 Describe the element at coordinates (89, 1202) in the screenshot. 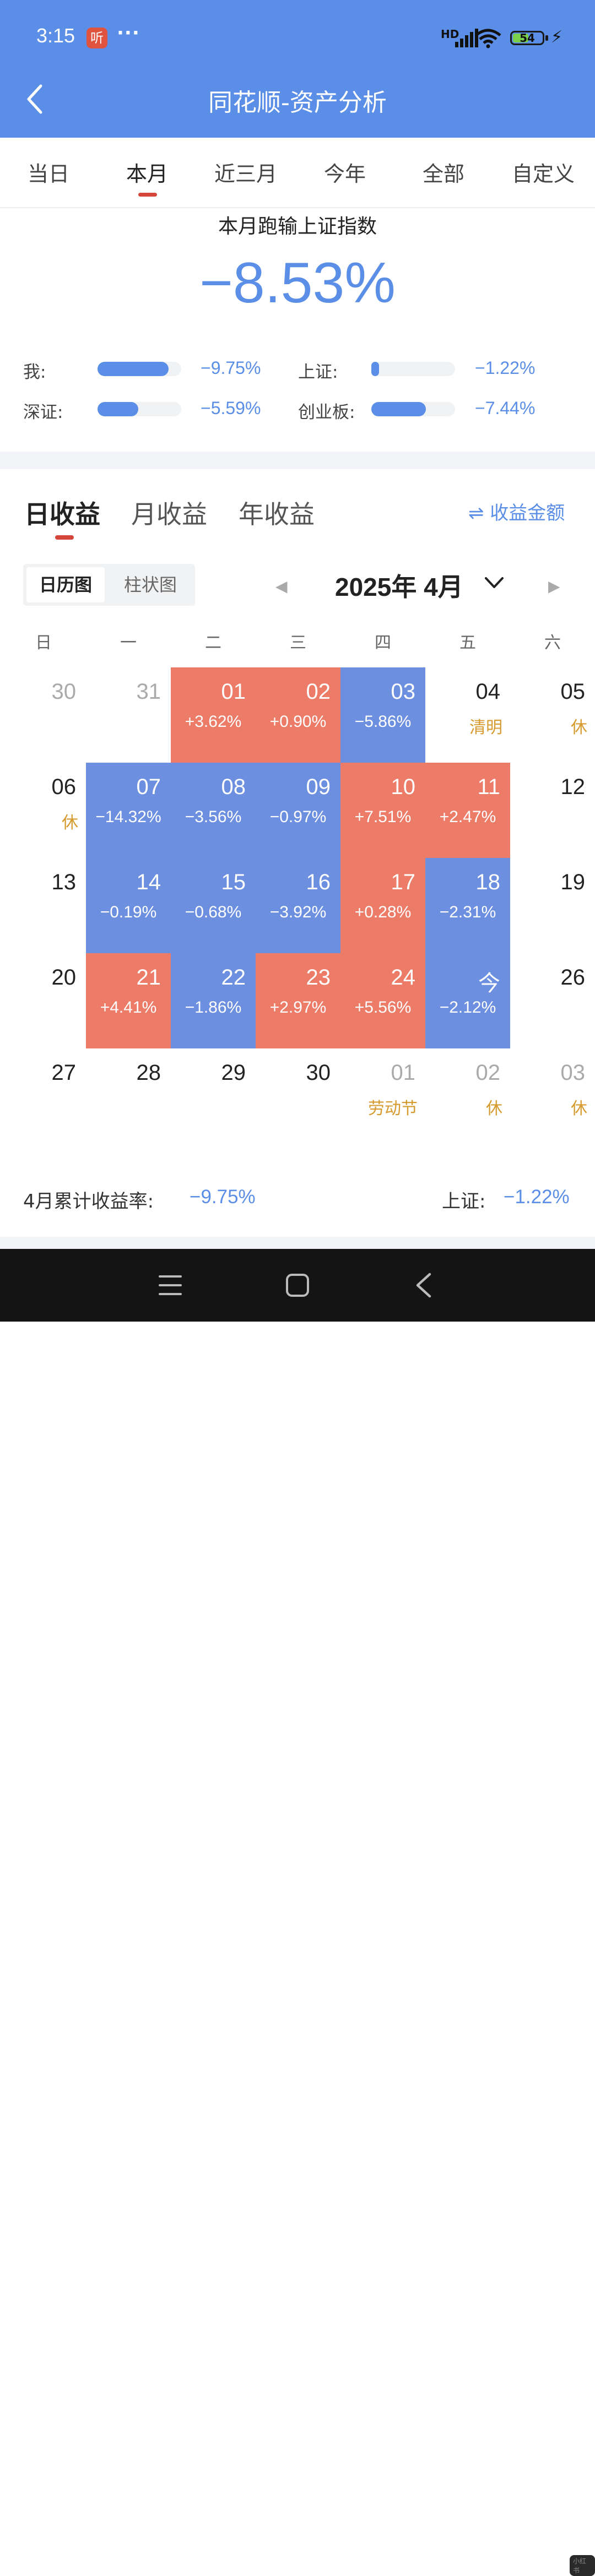

I see `cumulative-return-label: 4月累计收益率:` at that location.